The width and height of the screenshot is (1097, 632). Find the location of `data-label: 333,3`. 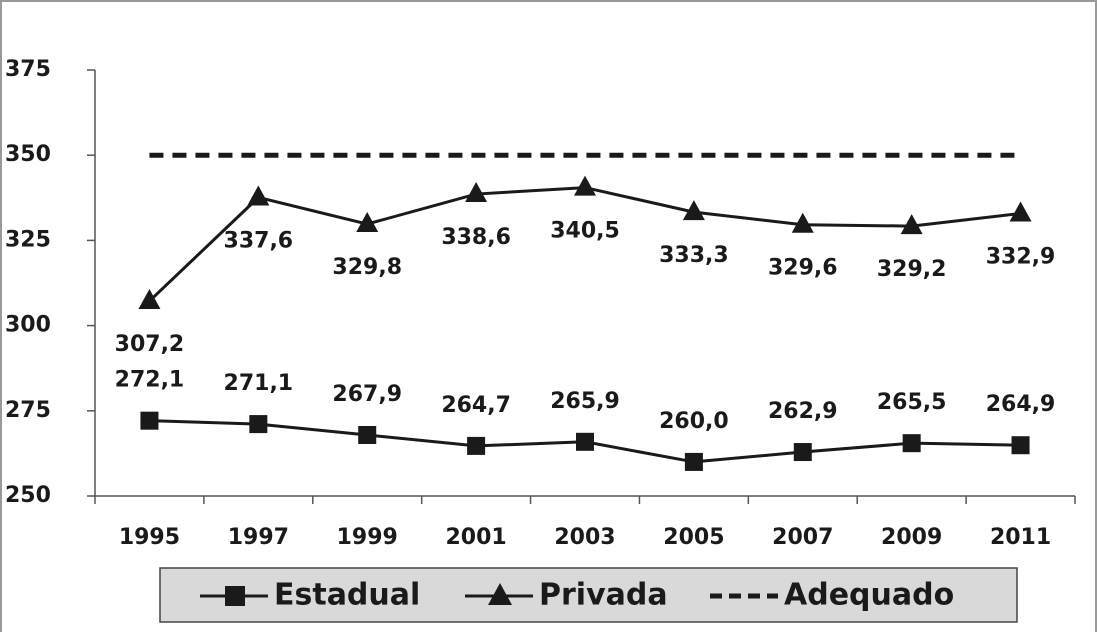

data-label: 333,3 is located at coordinates (694, 255).